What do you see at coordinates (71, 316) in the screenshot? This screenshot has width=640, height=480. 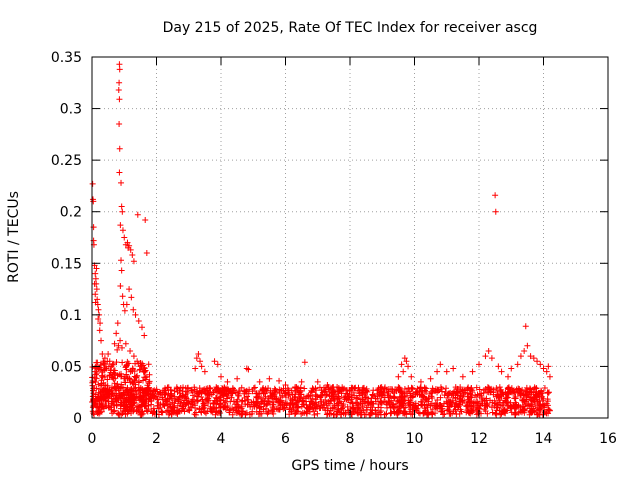 I see `y-tick-label: 0.1` at bounding box center [71, 316].